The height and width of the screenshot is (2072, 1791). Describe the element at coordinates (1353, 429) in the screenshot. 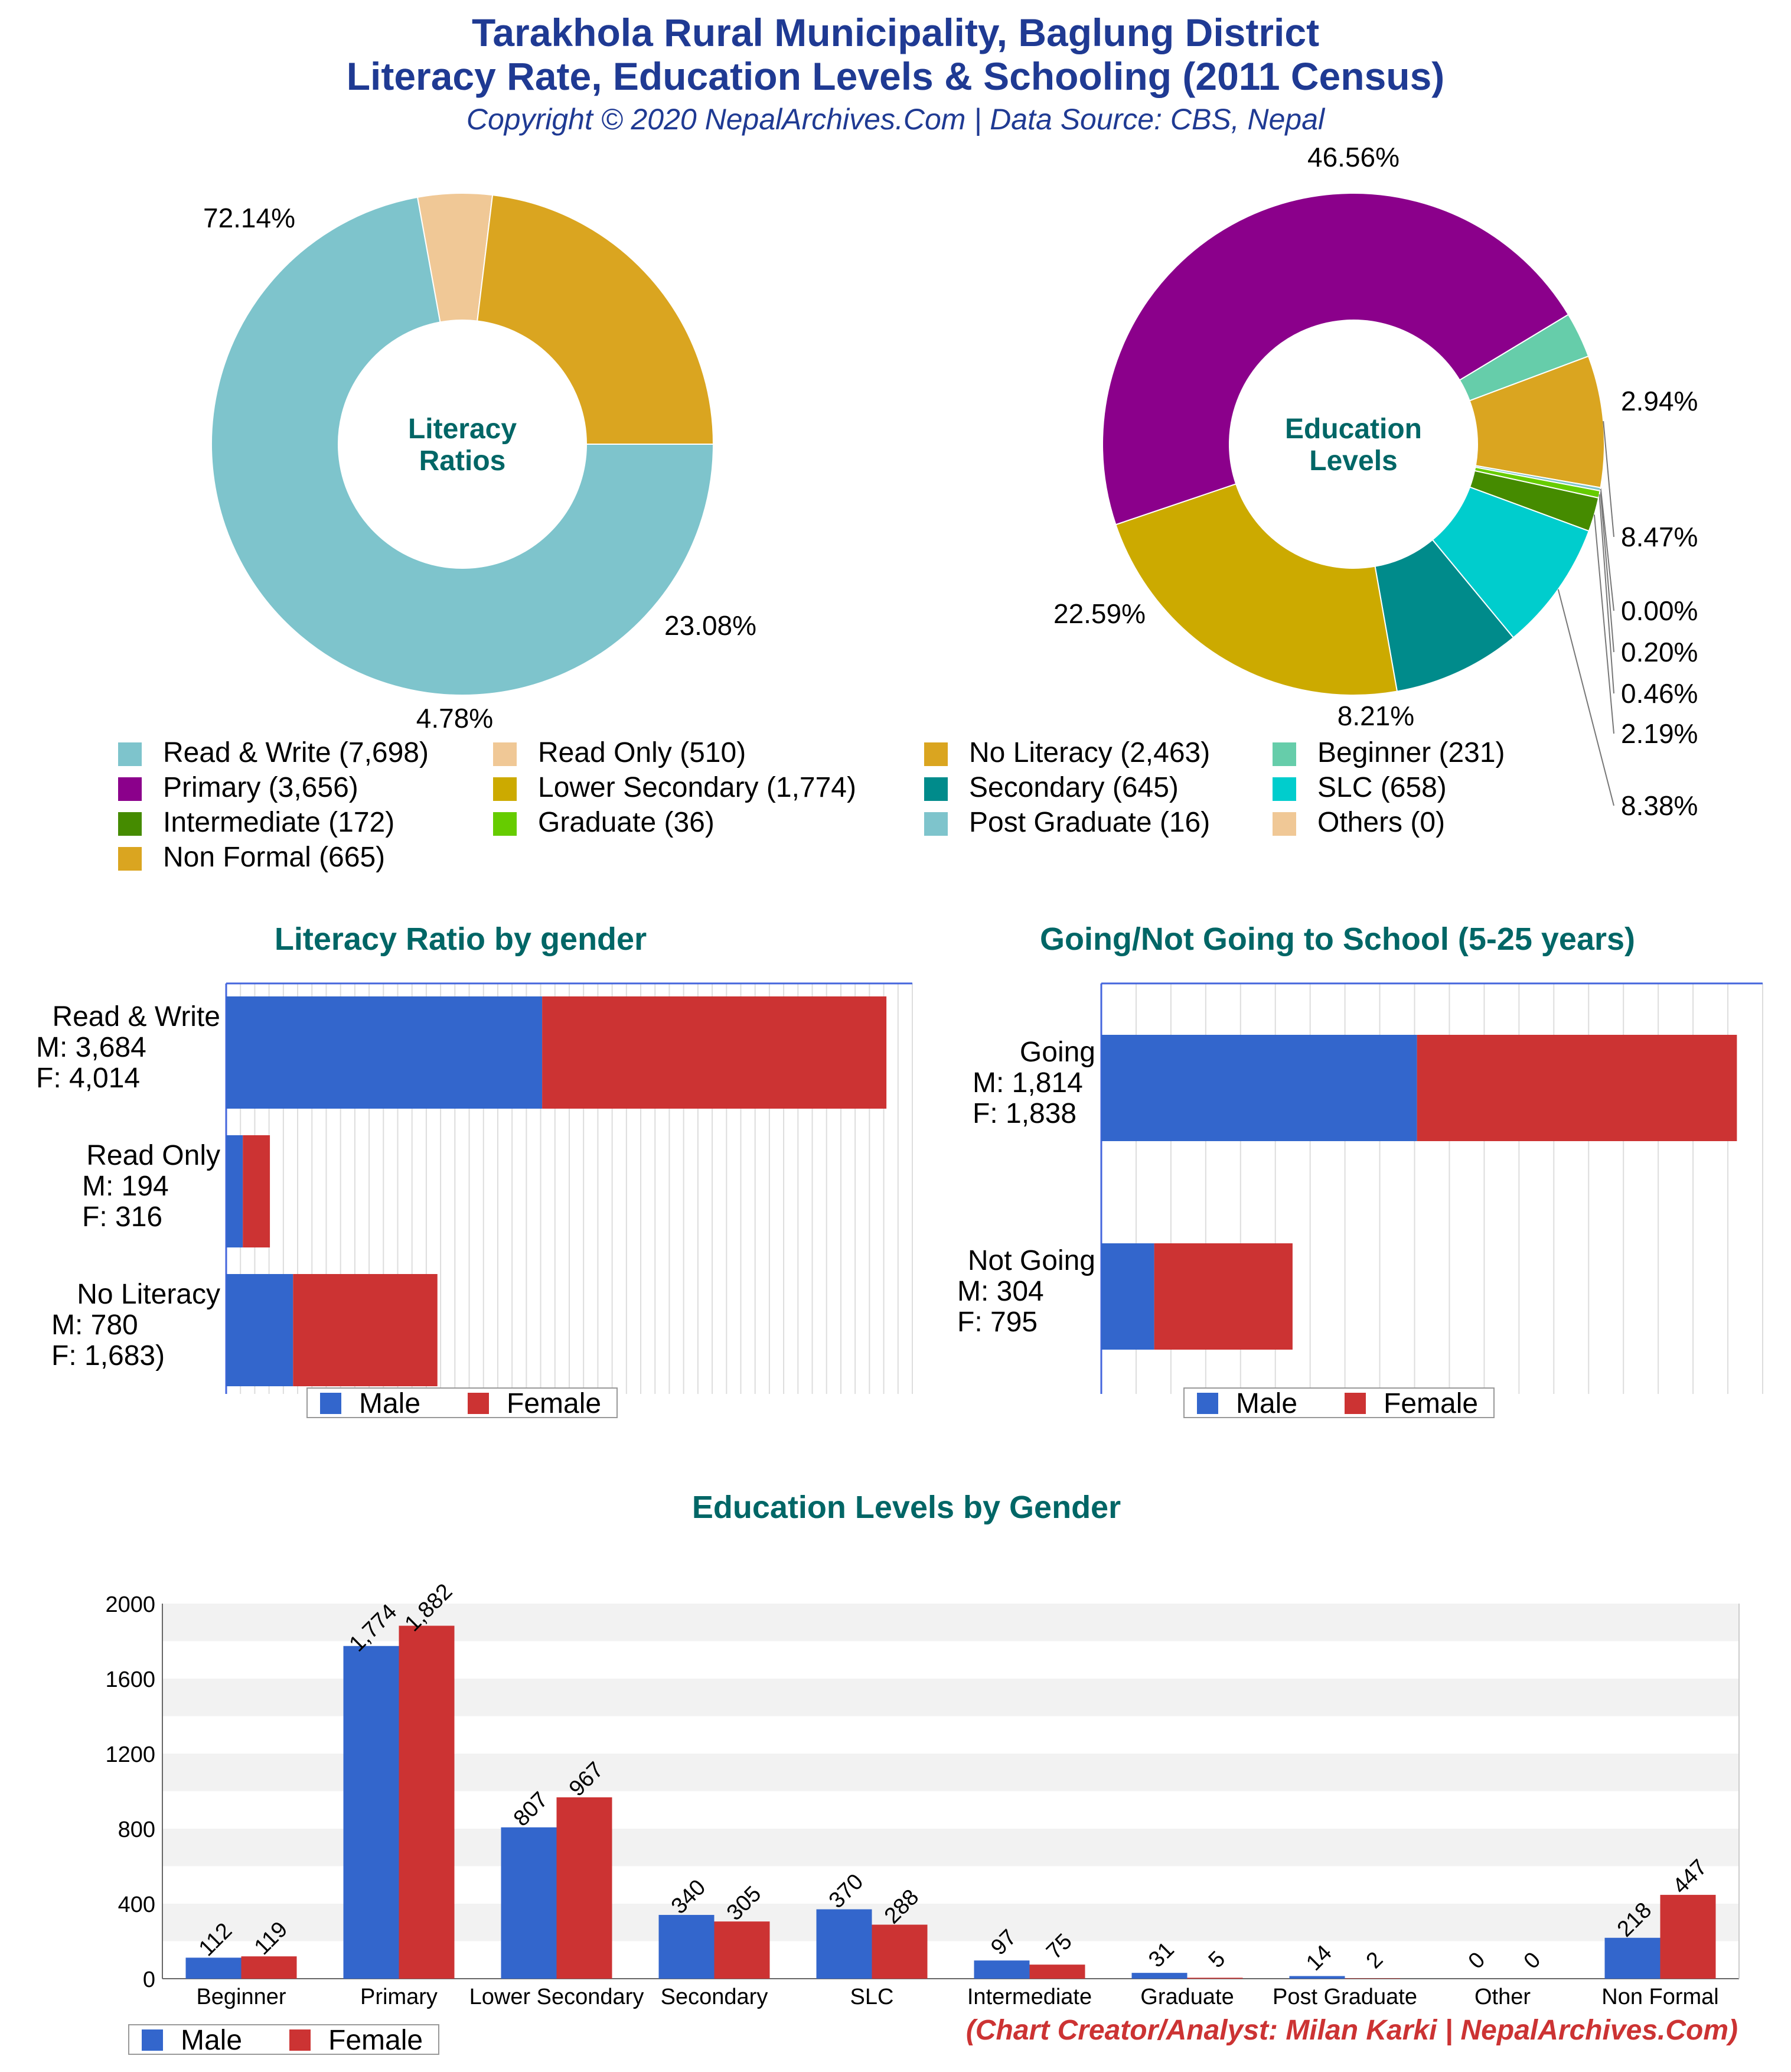

I see `education-donut-center-label: Education` at that location.